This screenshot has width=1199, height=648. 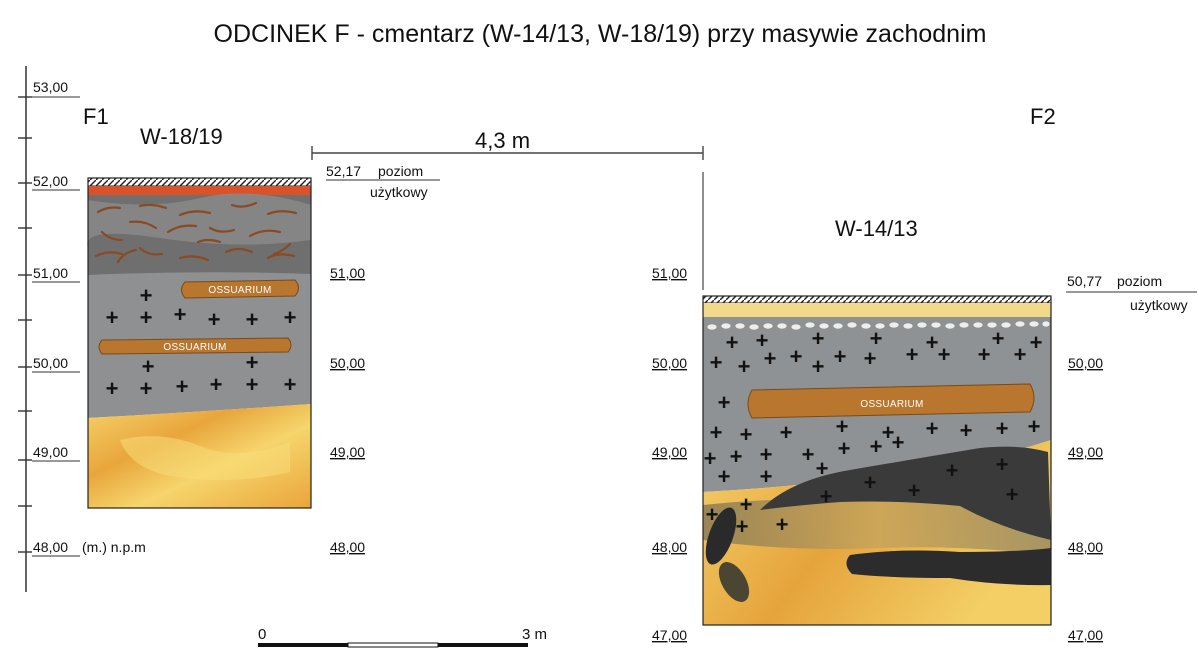 What do you see at coordinates (50, 363) in the screenshot?
I see `left-level-50: 50,00` at bounding box center [50, 363].